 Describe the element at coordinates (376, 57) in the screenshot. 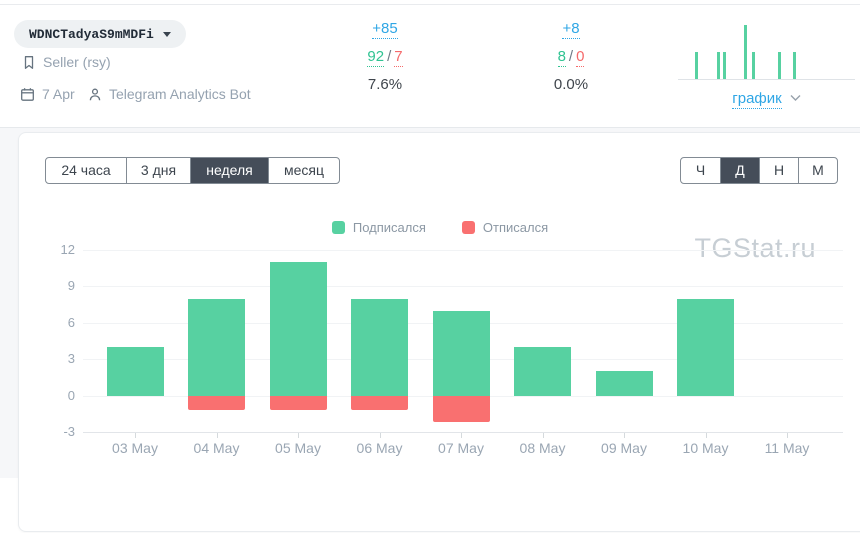

I see `week-subscribed: 92` at that location.